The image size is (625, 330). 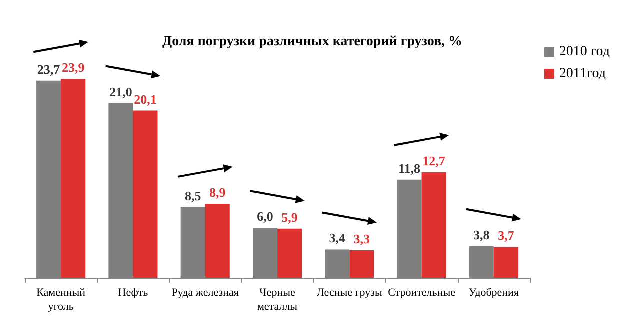 I want to click on data-label: 5,9, so click(x=290, y=217).